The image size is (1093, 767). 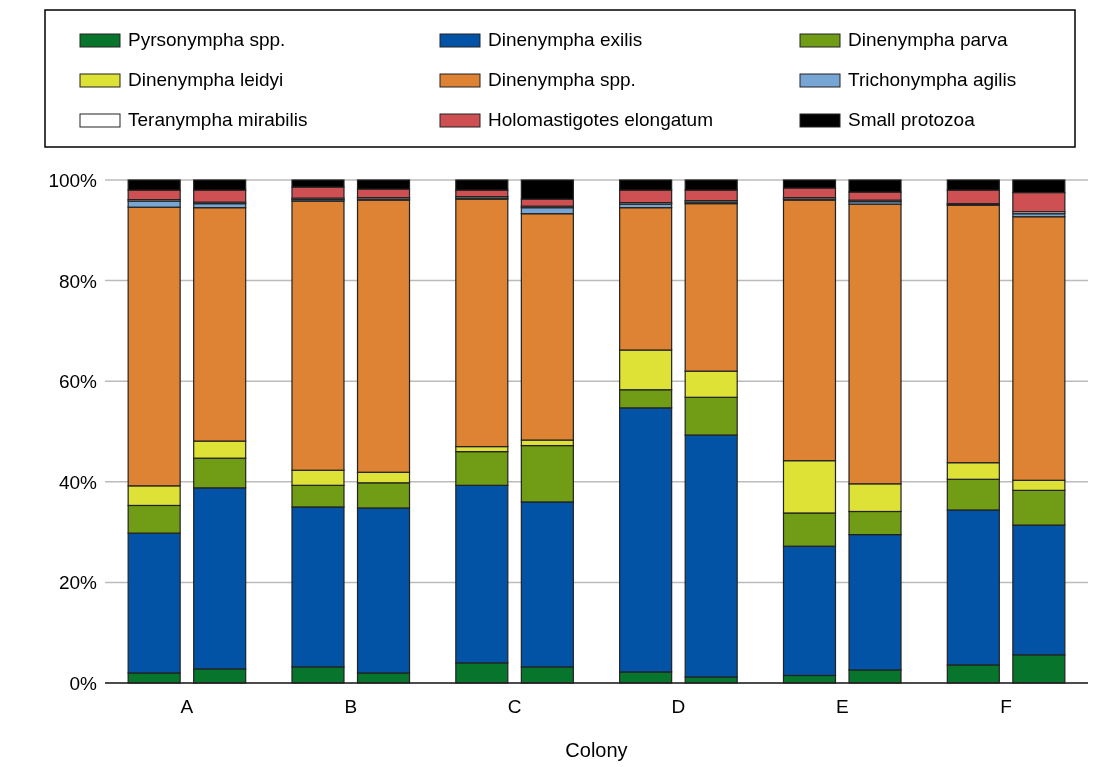 I want to click on y-tick-label: 80%, so click(x=78, y=281).